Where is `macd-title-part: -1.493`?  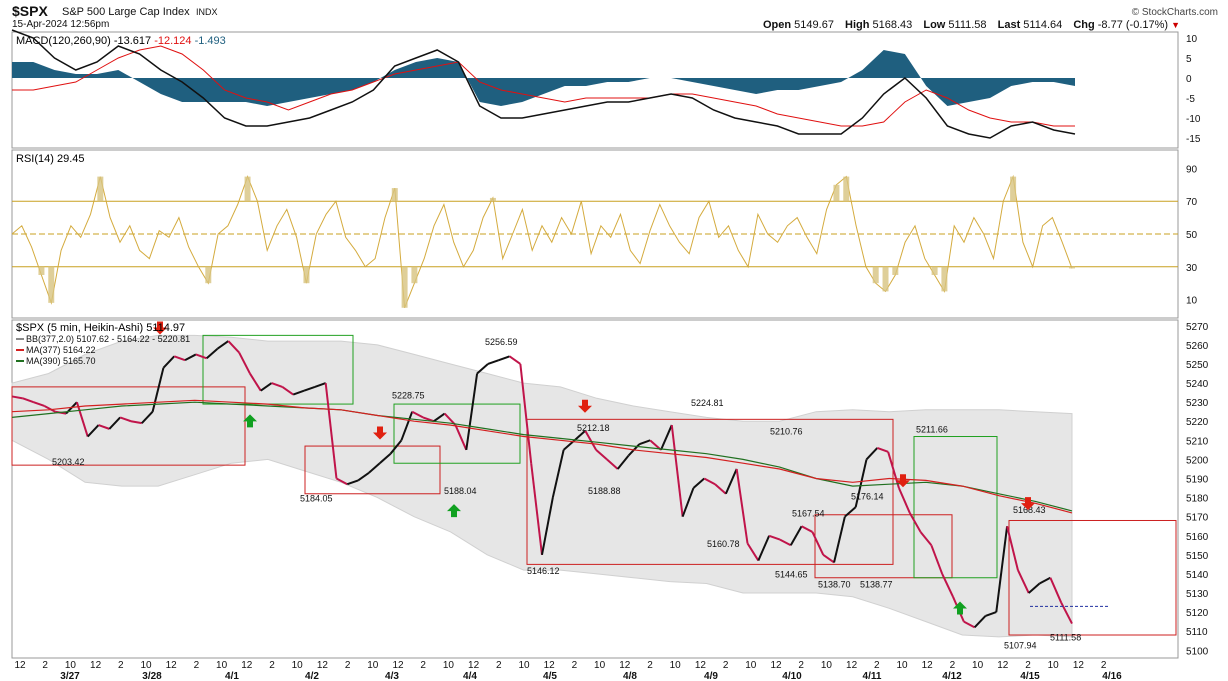 macd-title-part: -1.493 is located at coordinates (209, 41).